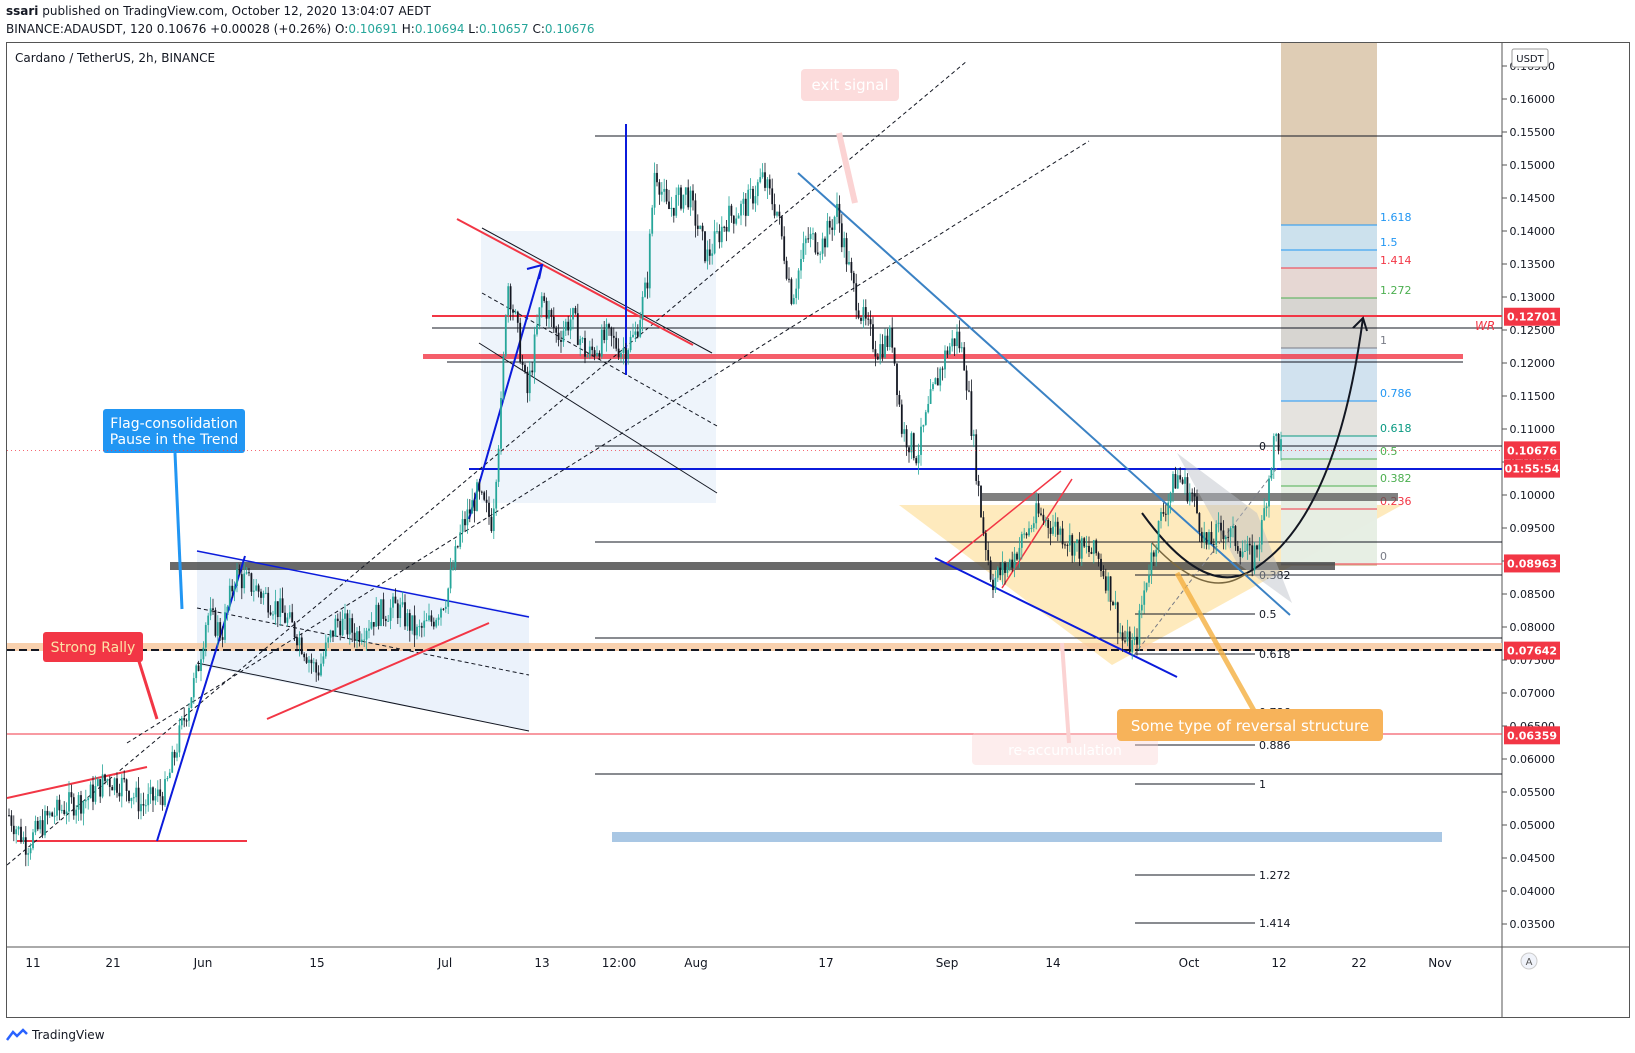 This screenshot has width=1635, height=1053. I want to click on exit-signal-box, so click(850, 85).